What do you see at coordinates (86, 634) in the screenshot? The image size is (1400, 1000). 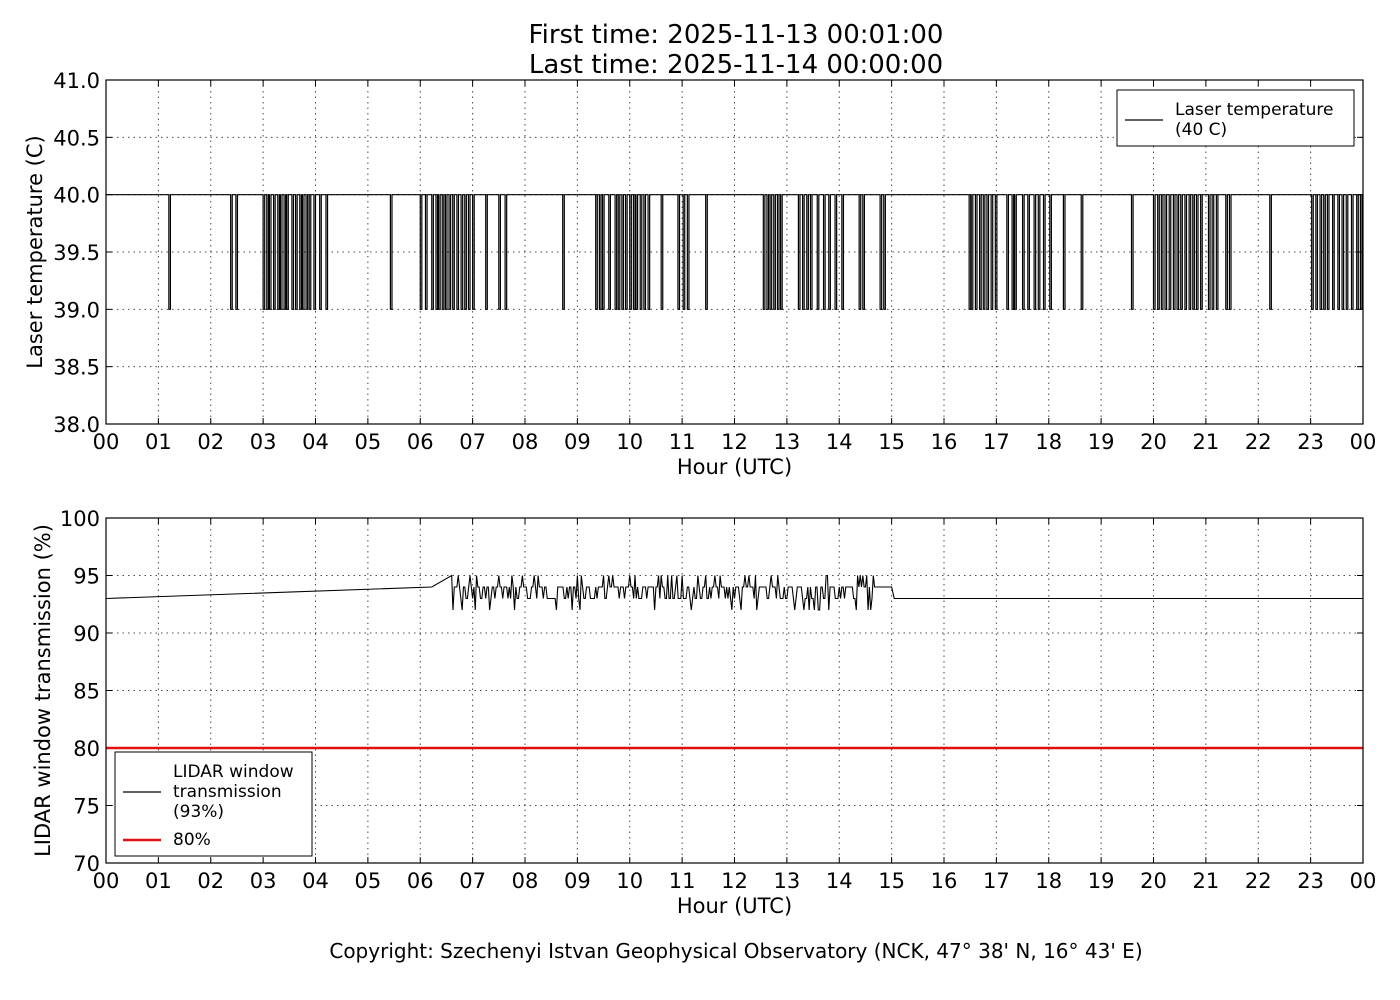 I see `y-tick-label: 90` at bounding box center [86, 634].